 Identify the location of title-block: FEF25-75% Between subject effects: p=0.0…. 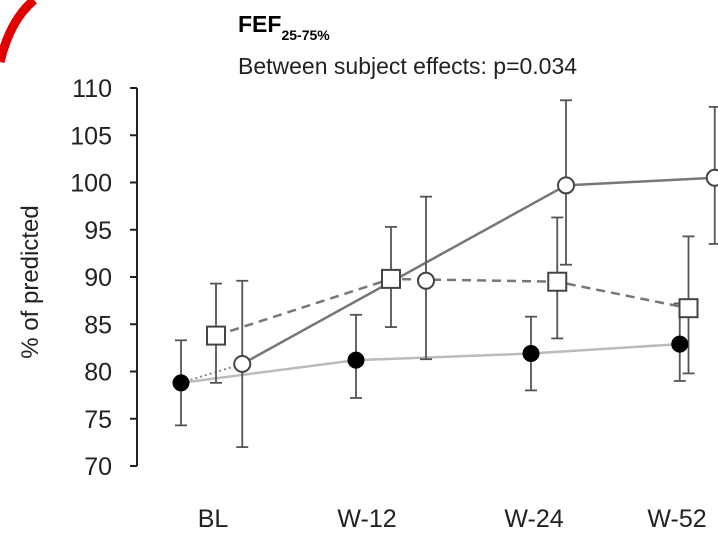
(407, 45).